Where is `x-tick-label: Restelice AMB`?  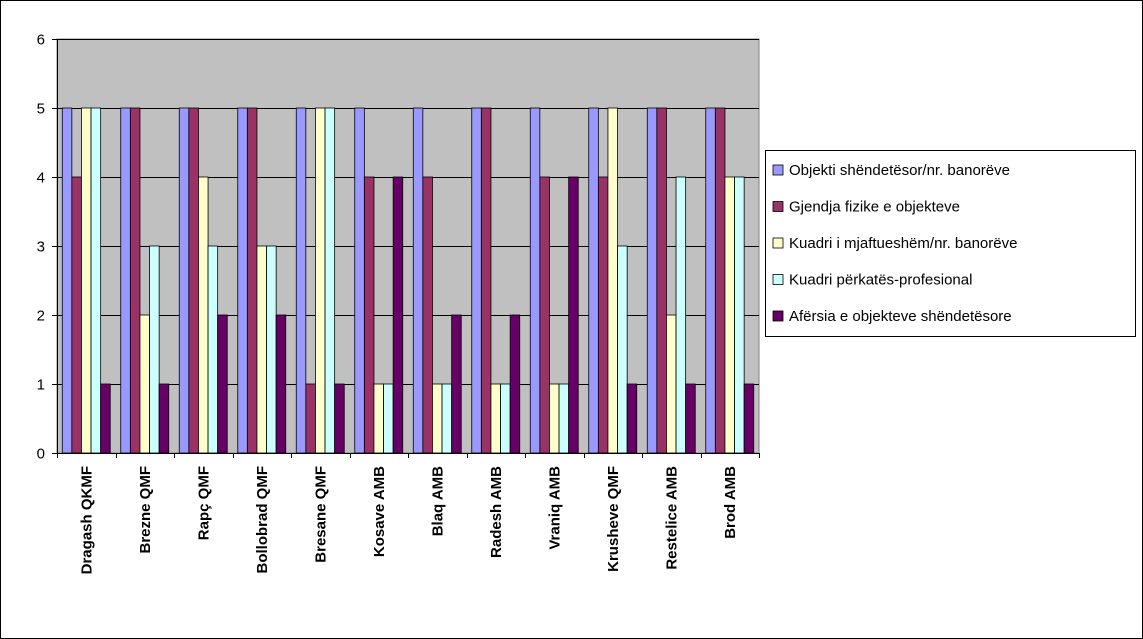
x-tick-label: Restelice AMB is located at coordinates (671, 518).